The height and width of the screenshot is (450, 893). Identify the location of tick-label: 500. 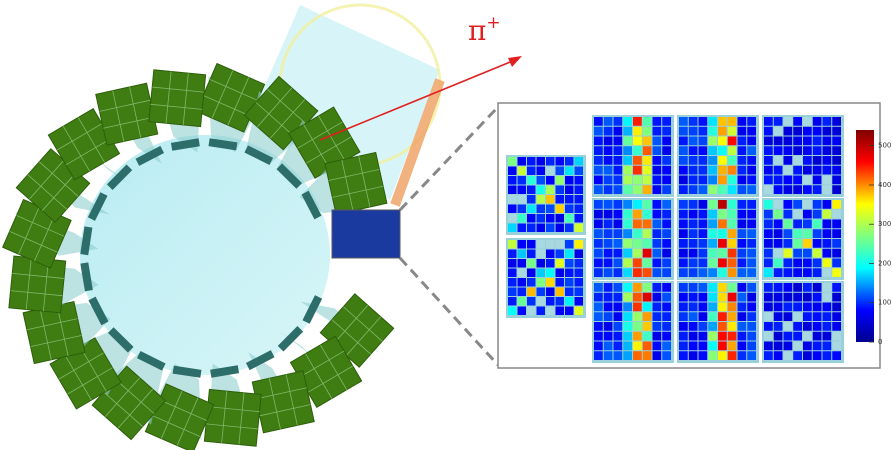
(884, 146).